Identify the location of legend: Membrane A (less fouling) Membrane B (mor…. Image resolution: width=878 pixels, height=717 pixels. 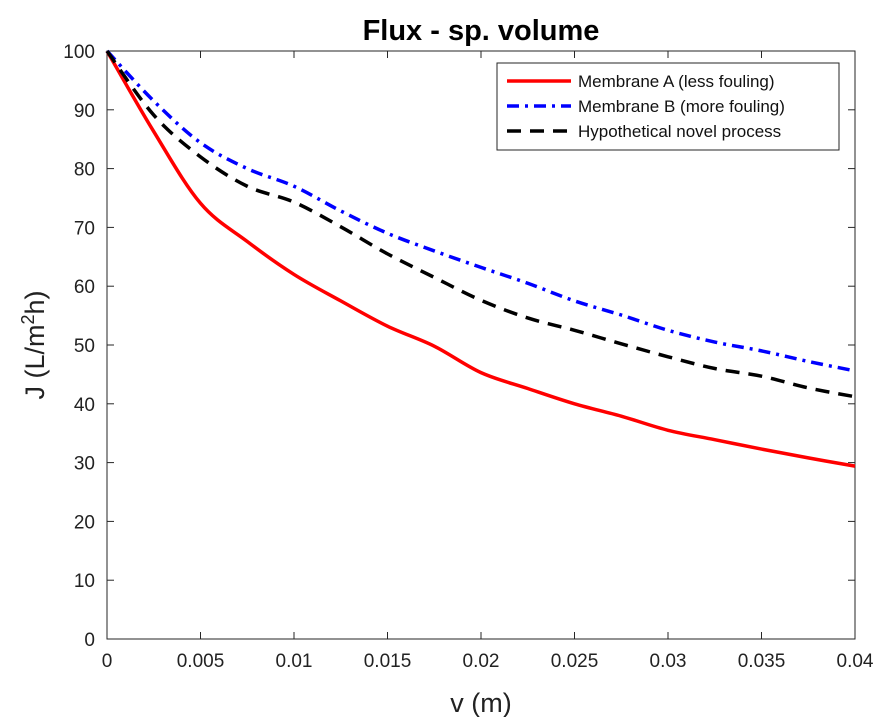
(668, 106).